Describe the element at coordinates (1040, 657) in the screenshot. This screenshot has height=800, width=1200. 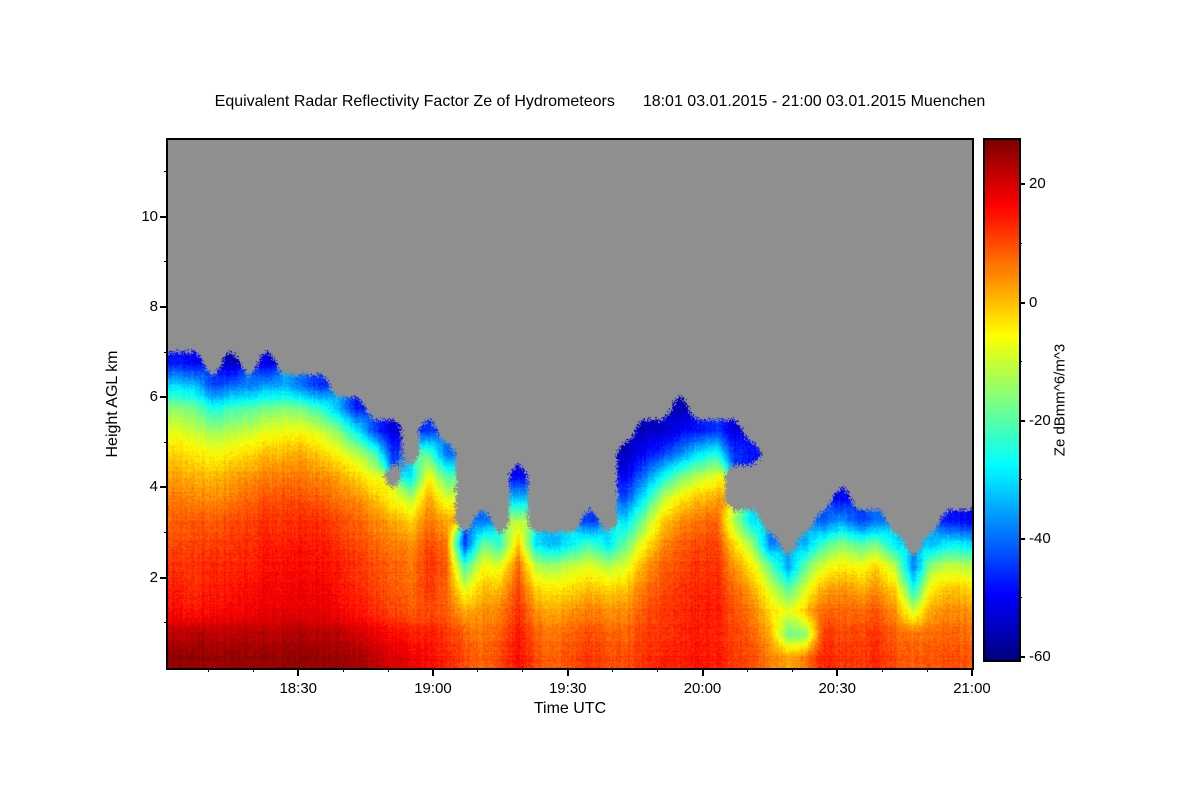
I see `colorbar-tick-label: -60` at that location.